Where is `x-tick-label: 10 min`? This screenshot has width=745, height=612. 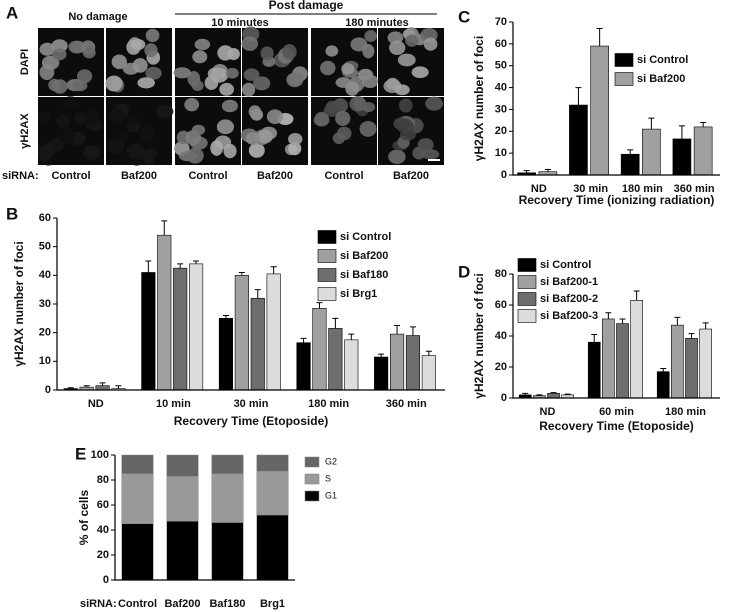
x-tick-label: 10 min is located at coordinates (173, 404).